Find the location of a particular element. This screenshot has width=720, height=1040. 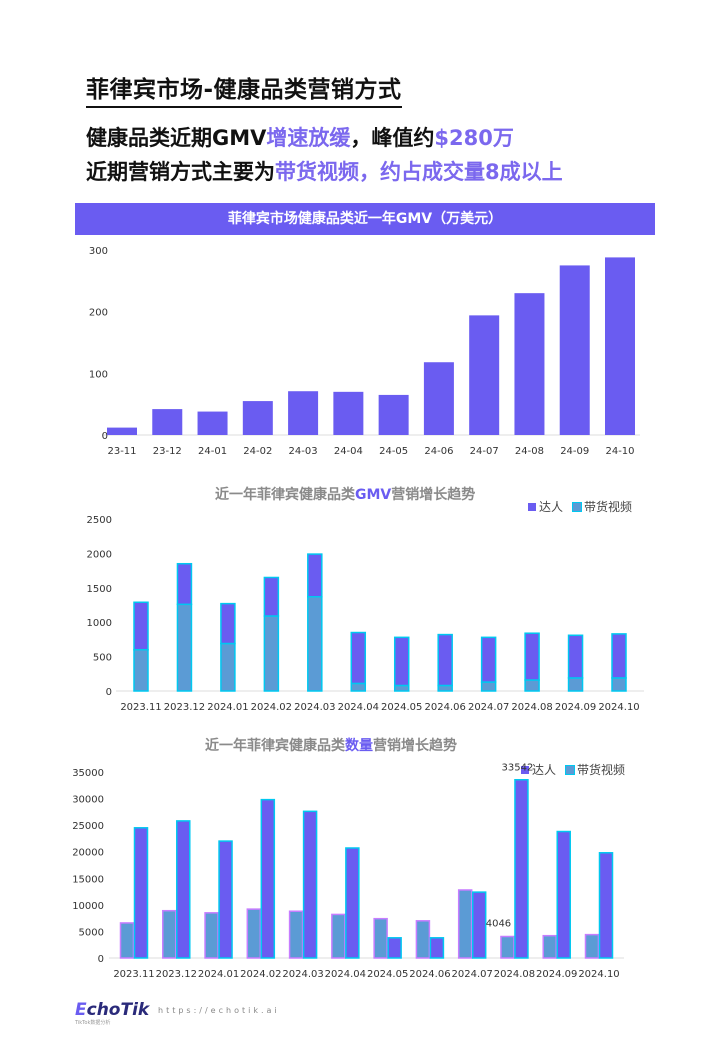

y-tick-label: 100 is located at coordinates (98, 374).